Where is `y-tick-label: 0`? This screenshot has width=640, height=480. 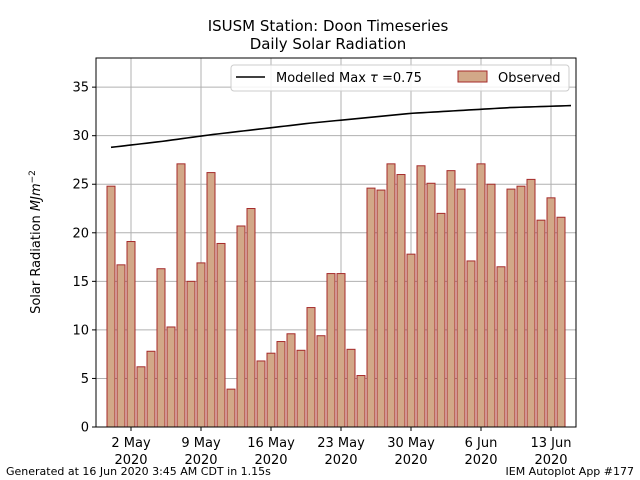 y-tick-label: 0 is located at coordinates (85, 428).